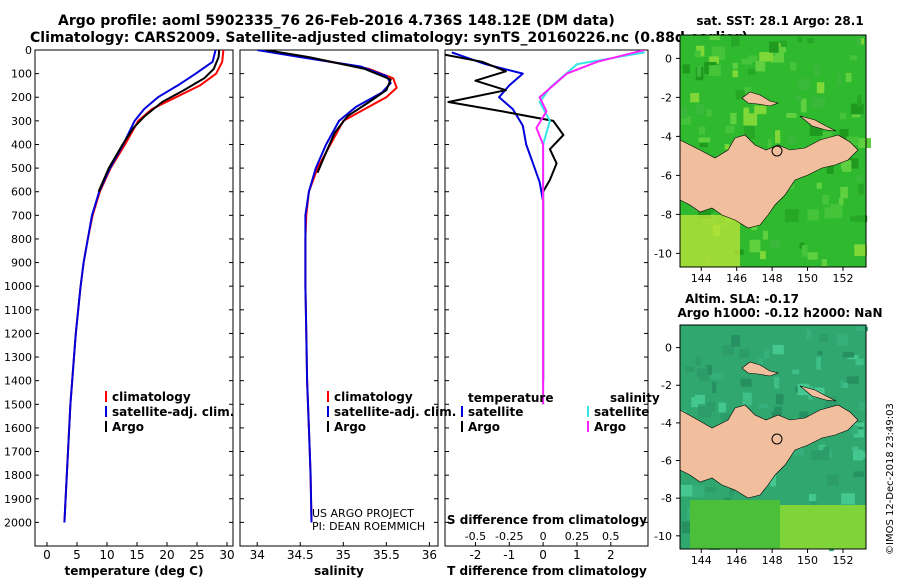  Describe the element at coordinates (611, 536) in the screenshot. I see `s-diff-tick-label: 0.5` at that location.